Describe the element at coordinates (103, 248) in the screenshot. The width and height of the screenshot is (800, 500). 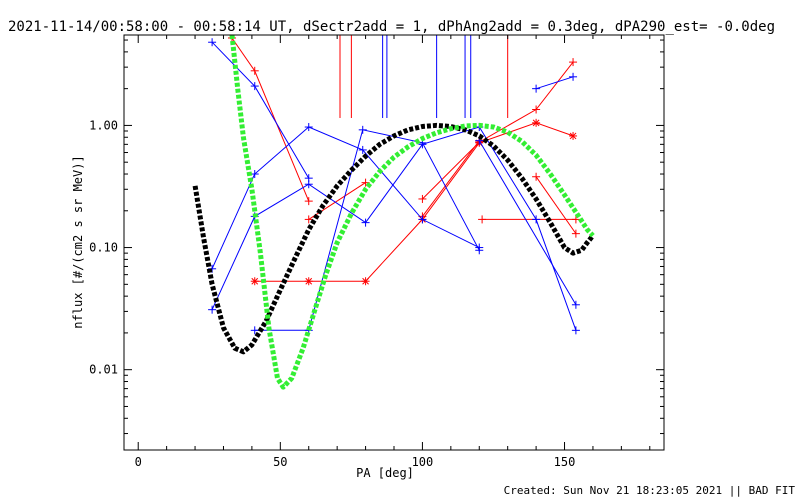
I see `y-tick-label: 0.10` at that location.